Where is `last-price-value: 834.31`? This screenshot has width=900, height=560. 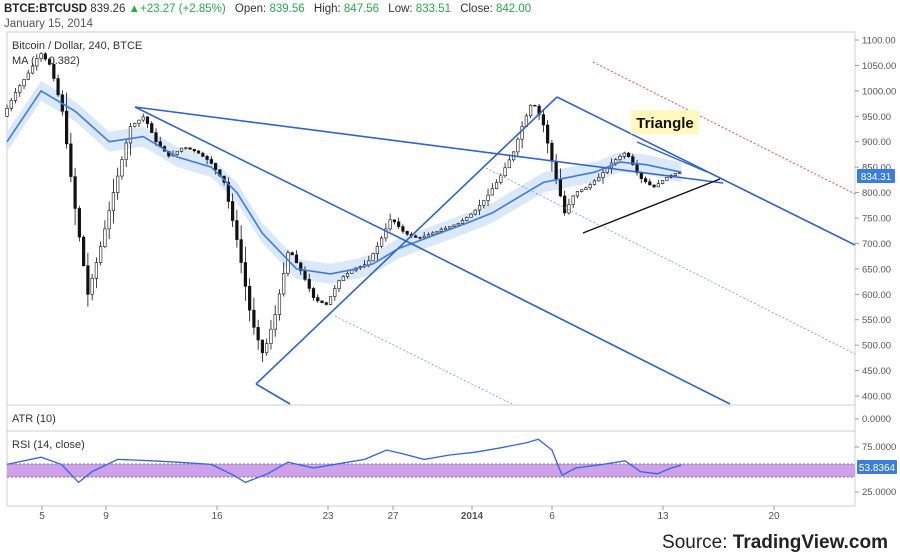 last-price-value: 834.31 is located at coordinates (876, 177).